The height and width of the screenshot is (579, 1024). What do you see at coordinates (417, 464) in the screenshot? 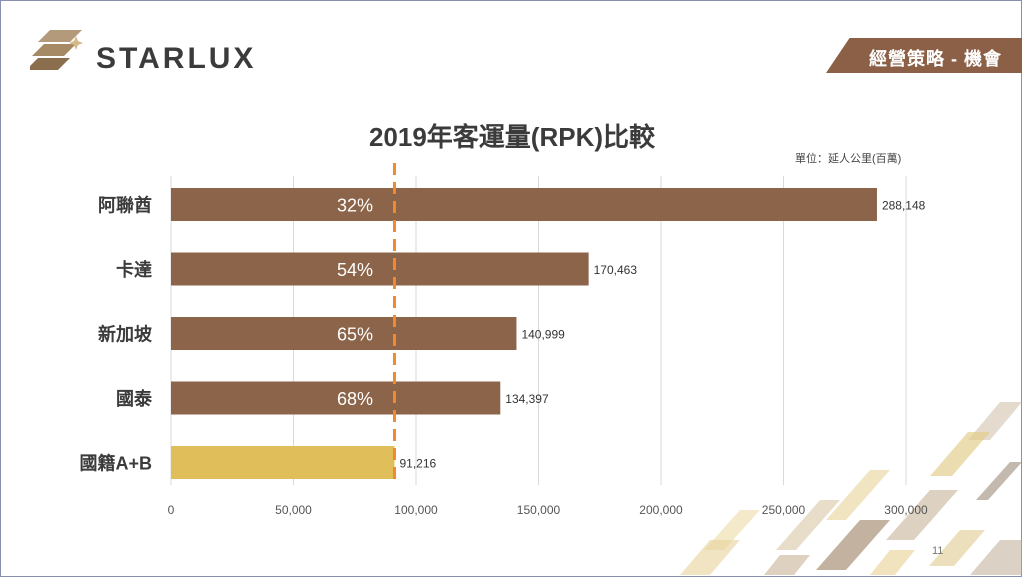
I see `value-label: 91,216` at bounding box center [417, 464].